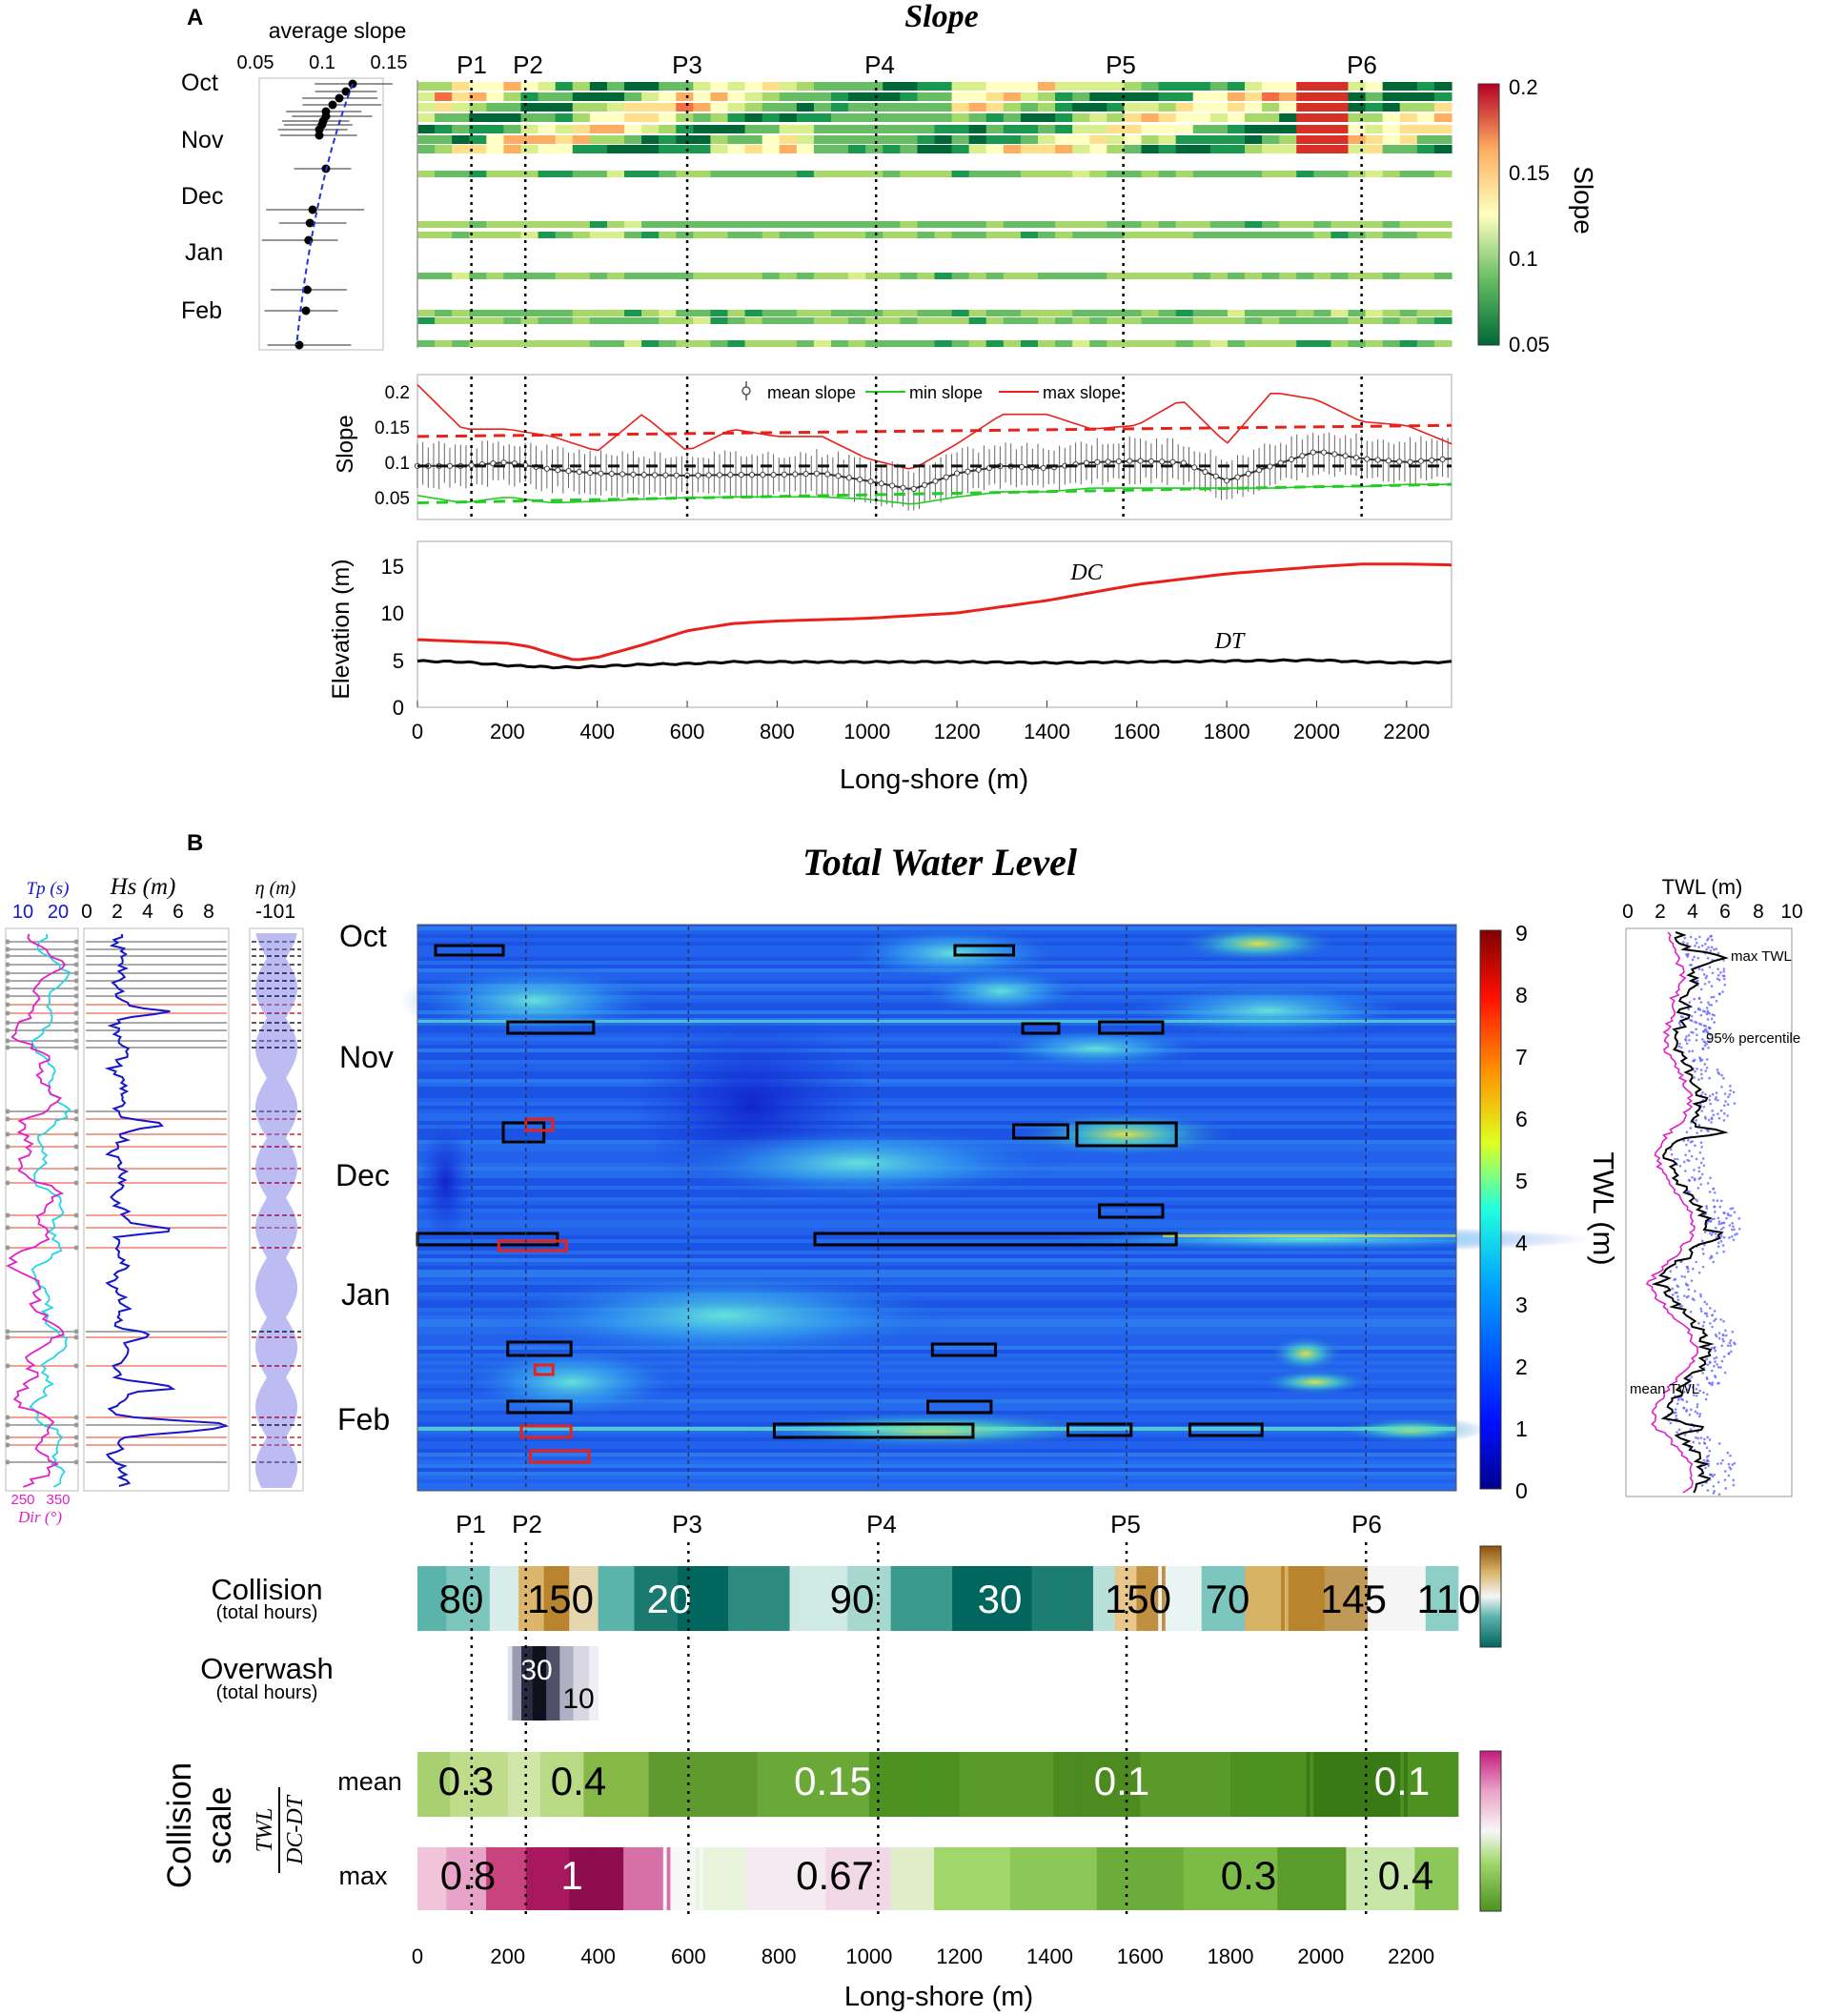 Image resolution: width=1828 pixels, height=2016 pixels. What do you see at coordinates (522, 1683) in the screenshot?
I see `overwash-cell` at bounding box center [522, 1683].